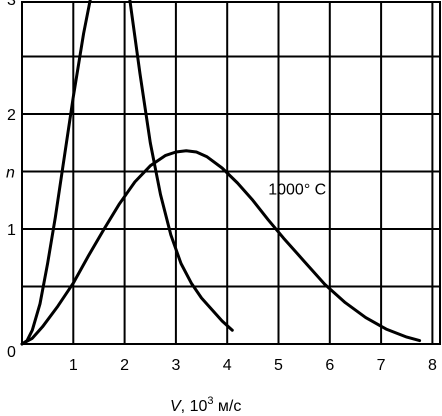 This screenshot has width=442, height=416. What do you see at coordinates (381, 365) in the screenshot?
I see `x-tick-label: 7` at bounding box center [381, 365].